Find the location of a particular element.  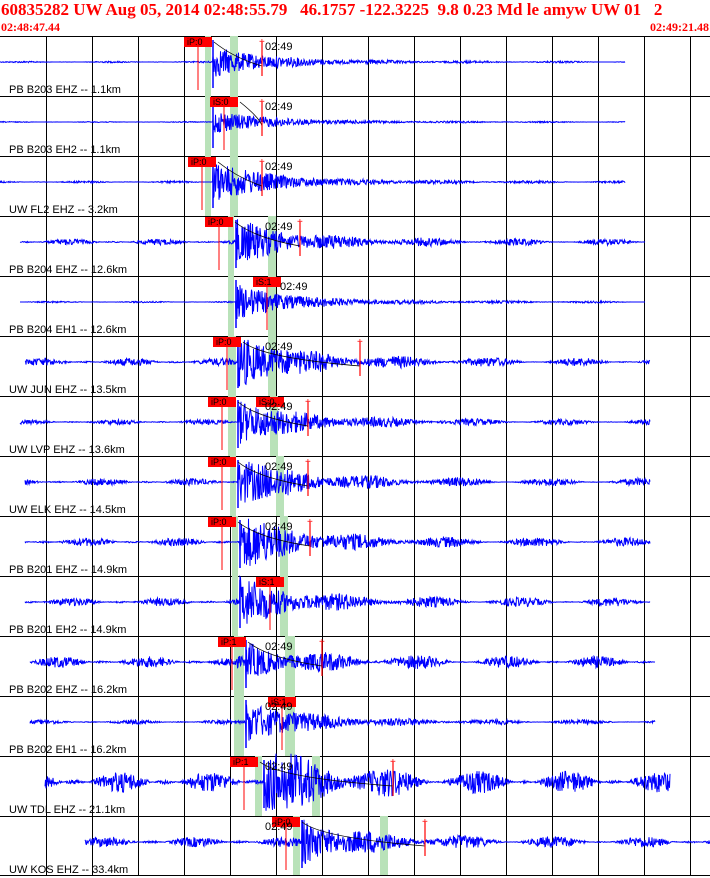

trace-row: + iP:0 02:49 PB B201 EHZ -- 14.9km is located at coordinates (355, 546).